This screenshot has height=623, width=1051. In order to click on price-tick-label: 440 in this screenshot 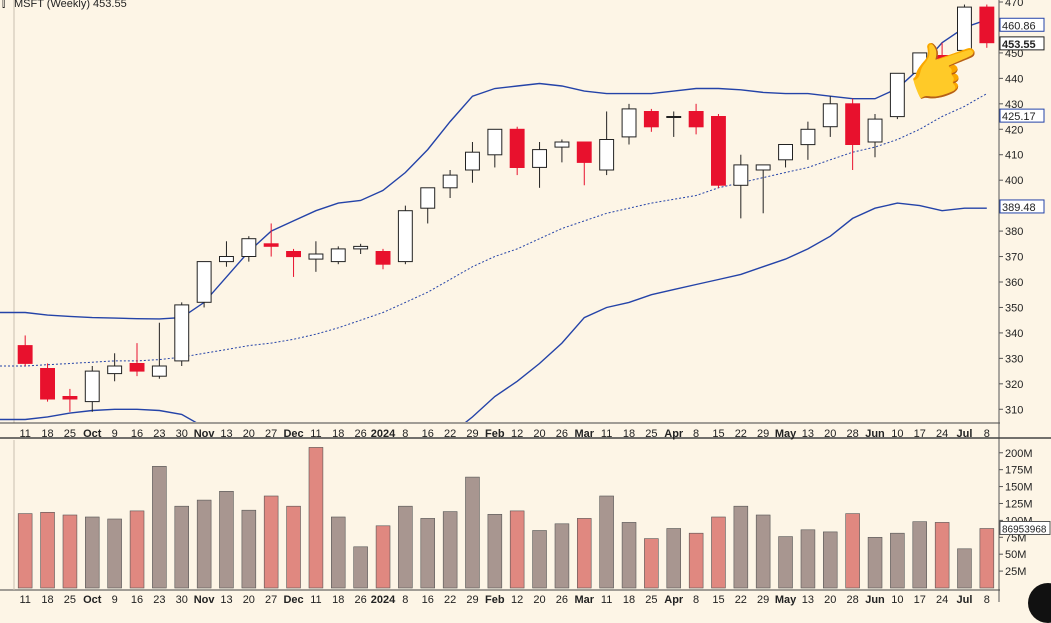, I will do `click(1014, 79)`.